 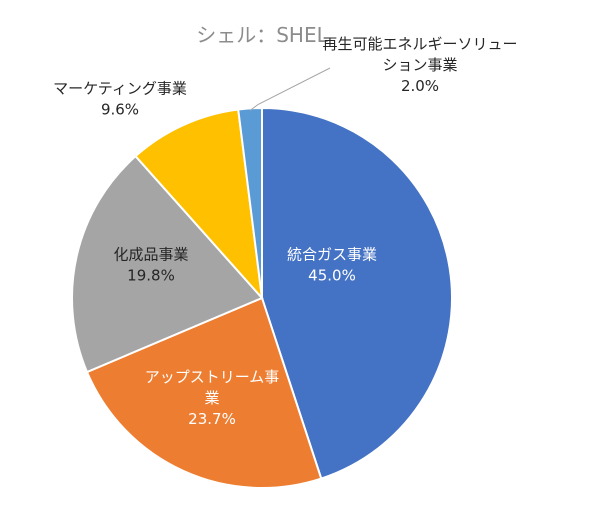 I want to click on slice-label-integrated-gas: 統合ガス事業, so click(x=332, y=255).